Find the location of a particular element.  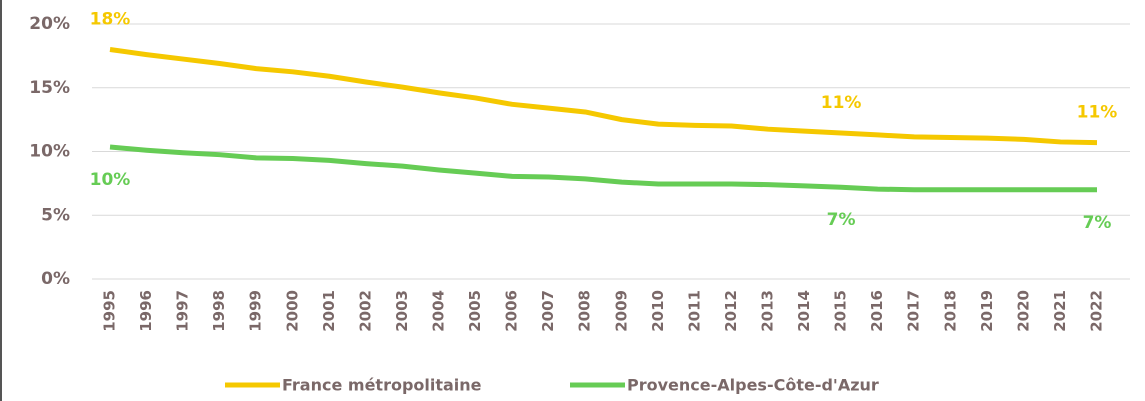

x-tick-label: 2012 is located at coordinates (731, 311).